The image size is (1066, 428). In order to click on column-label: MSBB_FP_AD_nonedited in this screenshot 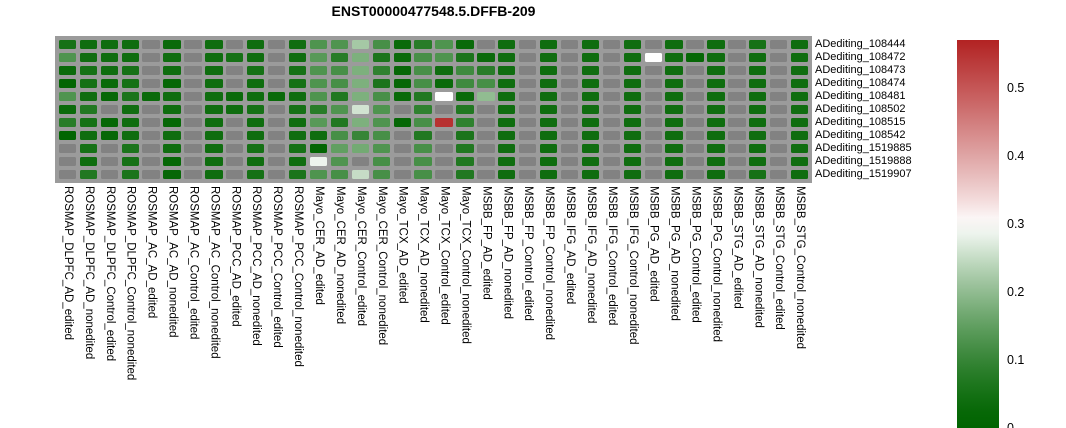, I will do `click(507, 252)`.